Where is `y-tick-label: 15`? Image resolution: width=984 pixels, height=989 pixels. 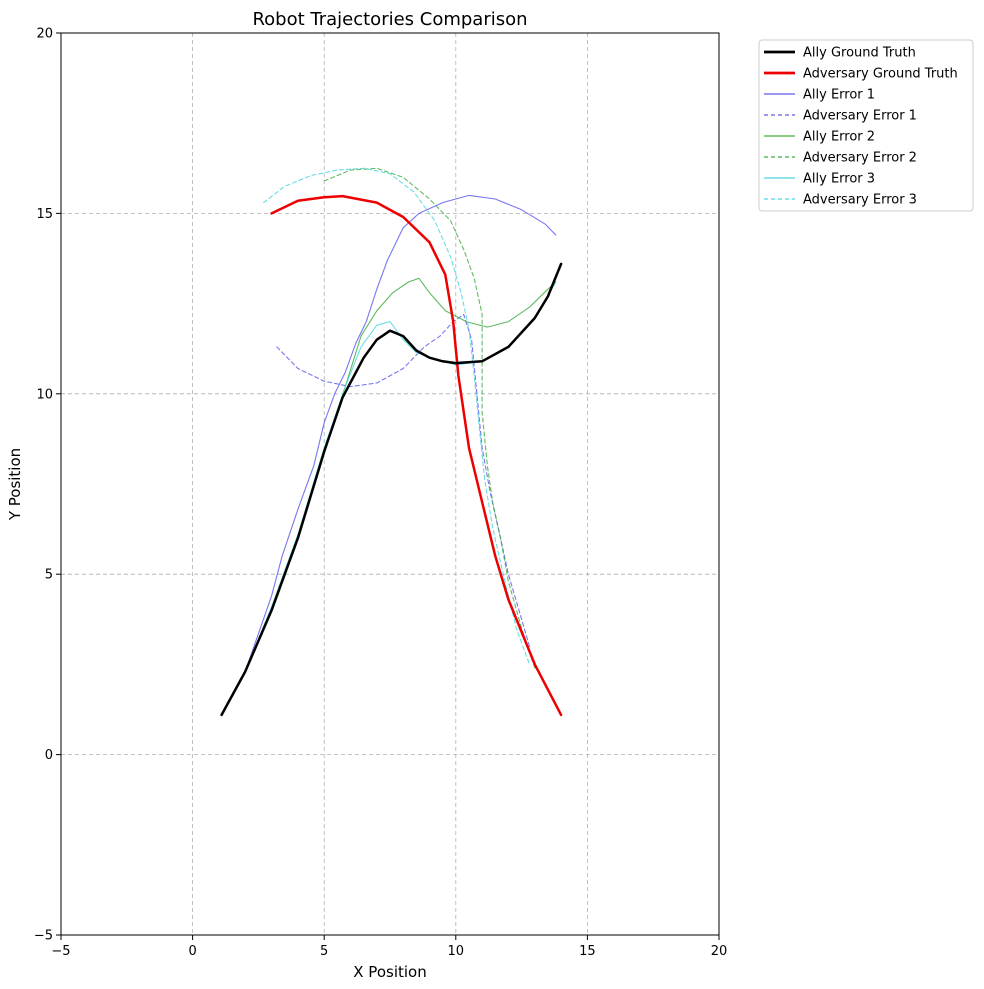
y-tick-label: 15 is located at coordinates (44, 214).